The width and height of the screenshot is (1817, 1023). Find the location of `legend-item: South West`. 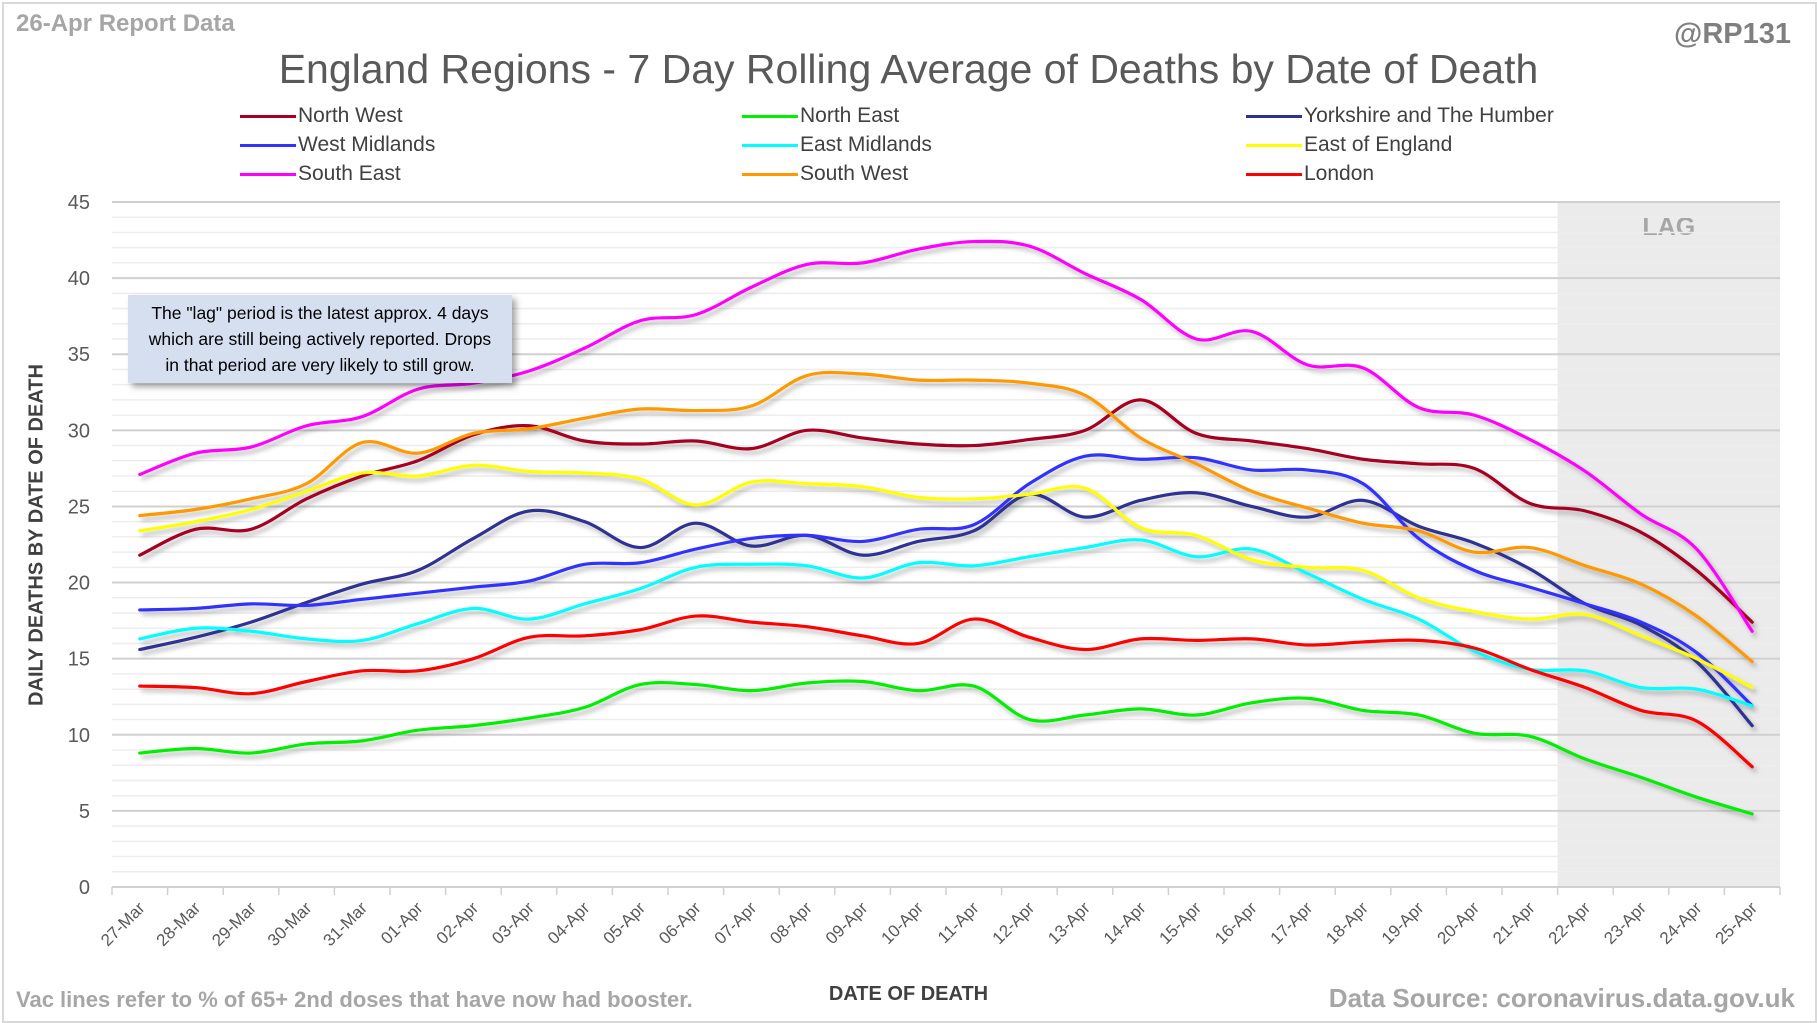

legend-item: South West is located at coordinates (825, 174).